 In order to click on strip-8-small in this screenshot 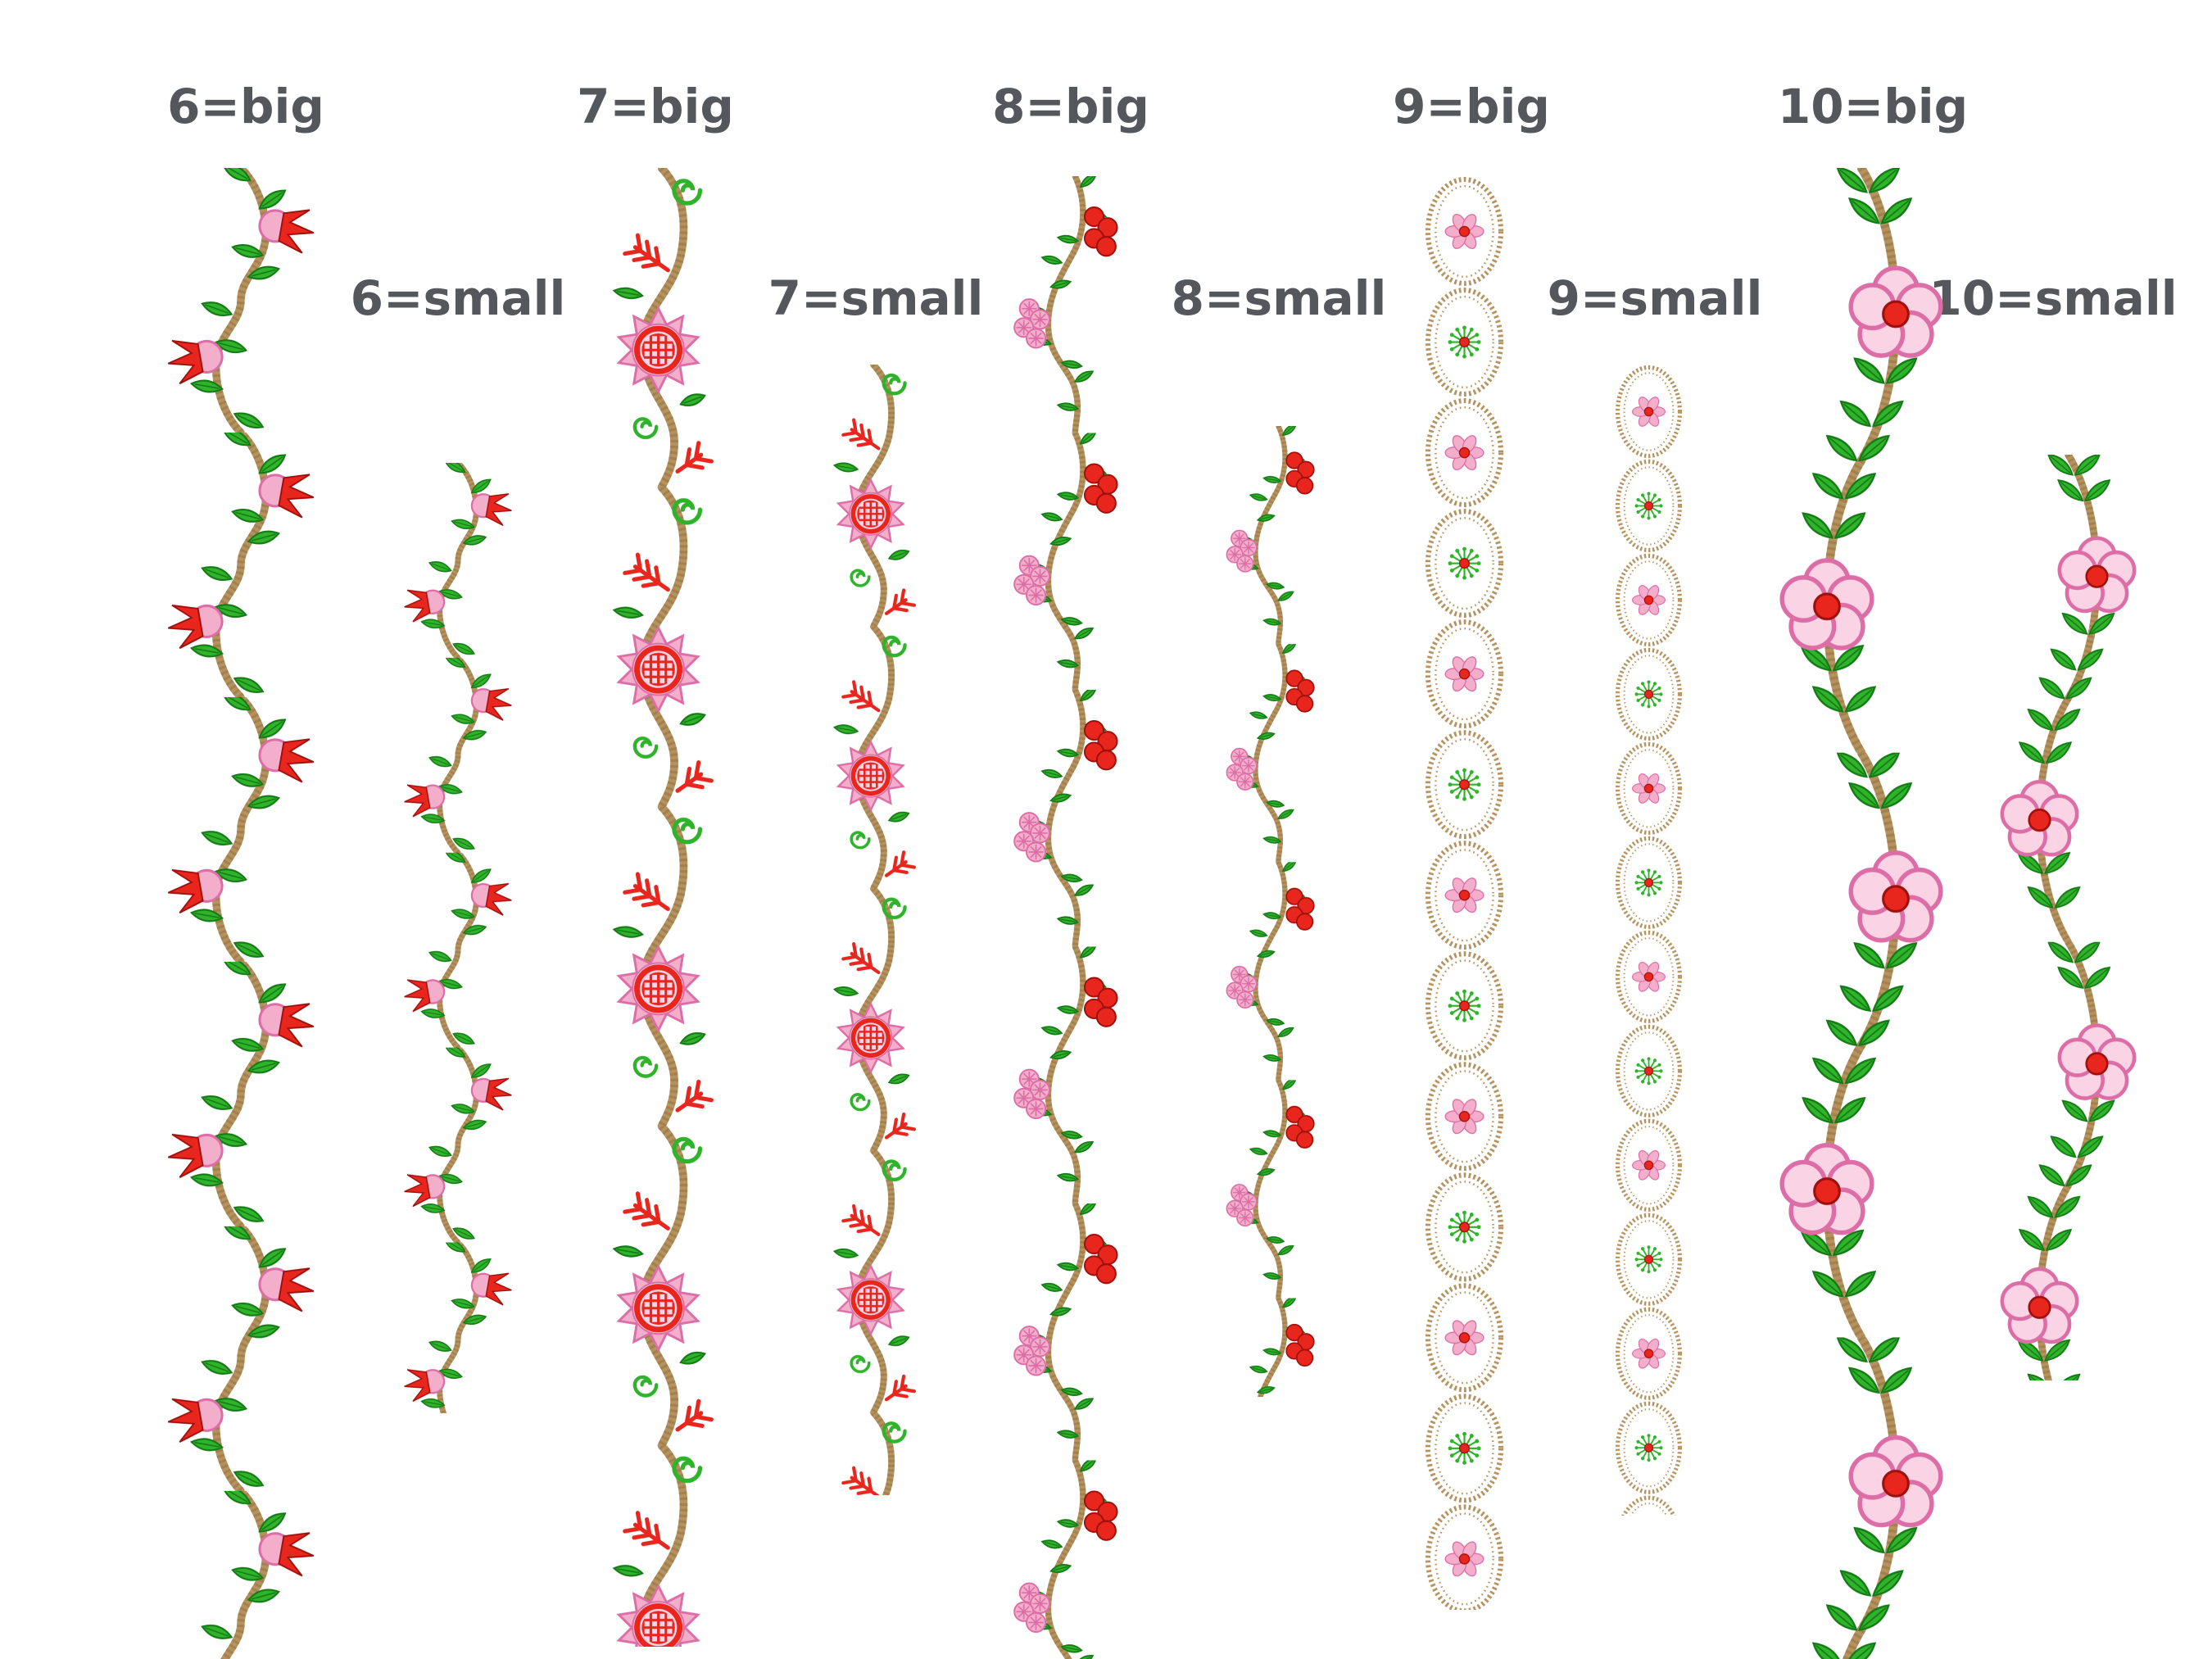, I will do `click(1271, 911)`.